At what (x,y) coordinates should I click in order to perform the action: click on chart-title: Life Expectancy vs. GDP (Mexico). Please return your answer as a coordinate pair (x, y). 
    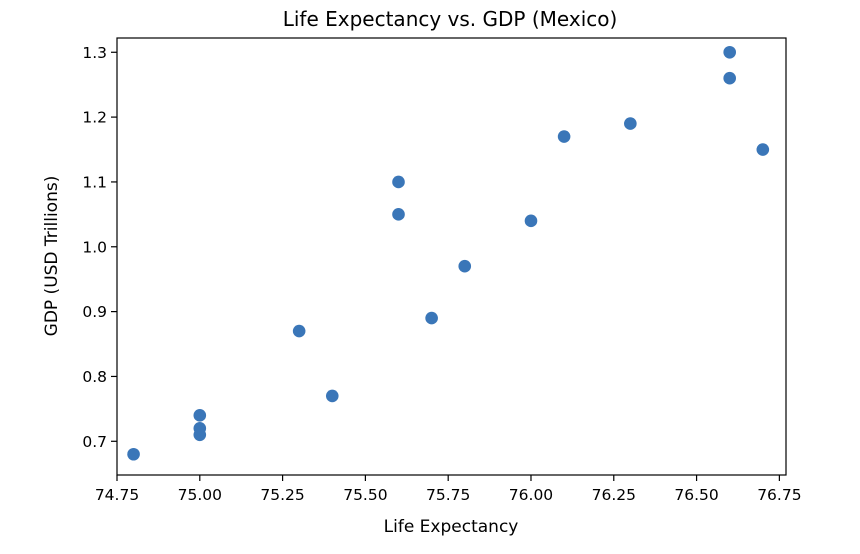
    Looking at the image, I should click on (450, 19).